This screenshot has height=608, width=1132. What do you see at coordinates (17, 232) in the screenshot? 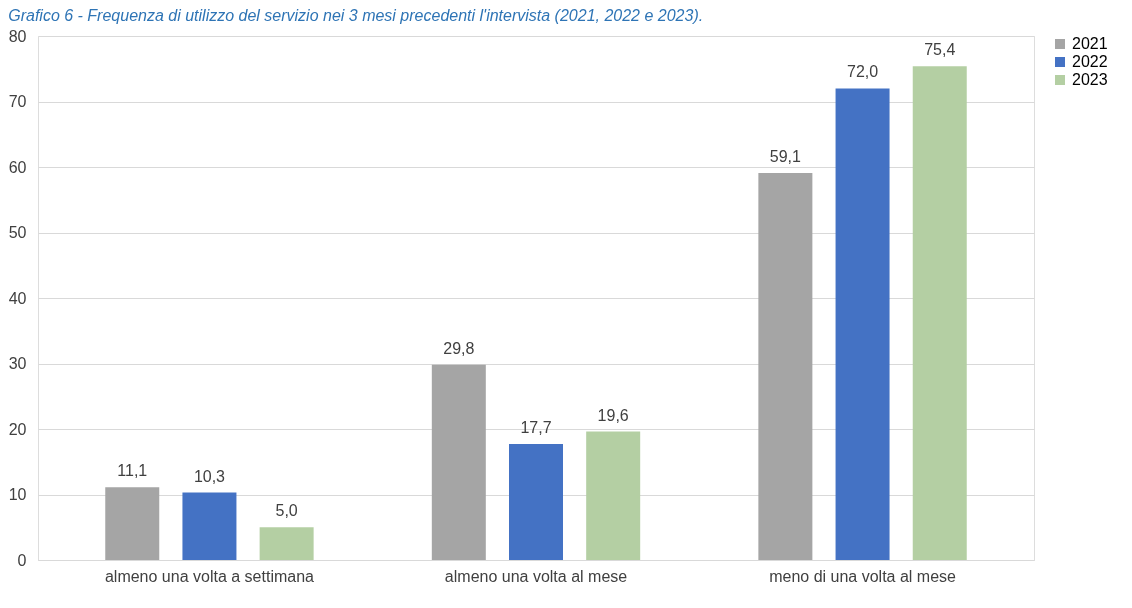
I see `y-tick-label: 50` at bounding box center [17, 232].